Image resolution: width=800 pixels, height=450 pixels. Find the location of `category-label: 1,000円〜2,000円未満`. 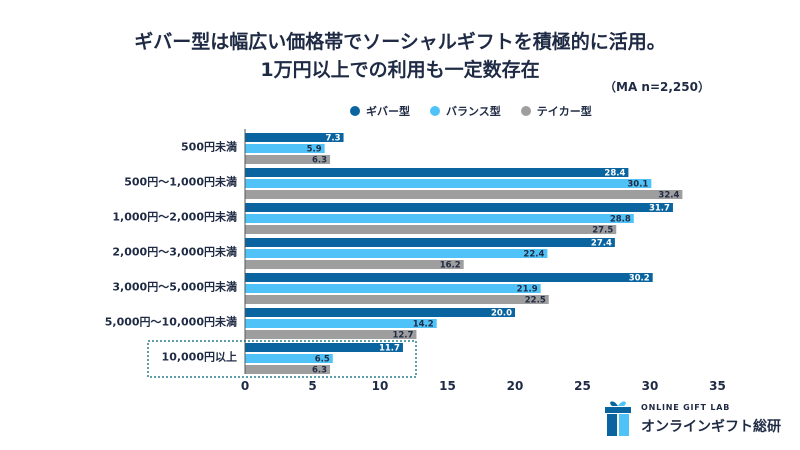

category-label: 1,000円〜2,000円未満 is located at coordinates (174, 217).